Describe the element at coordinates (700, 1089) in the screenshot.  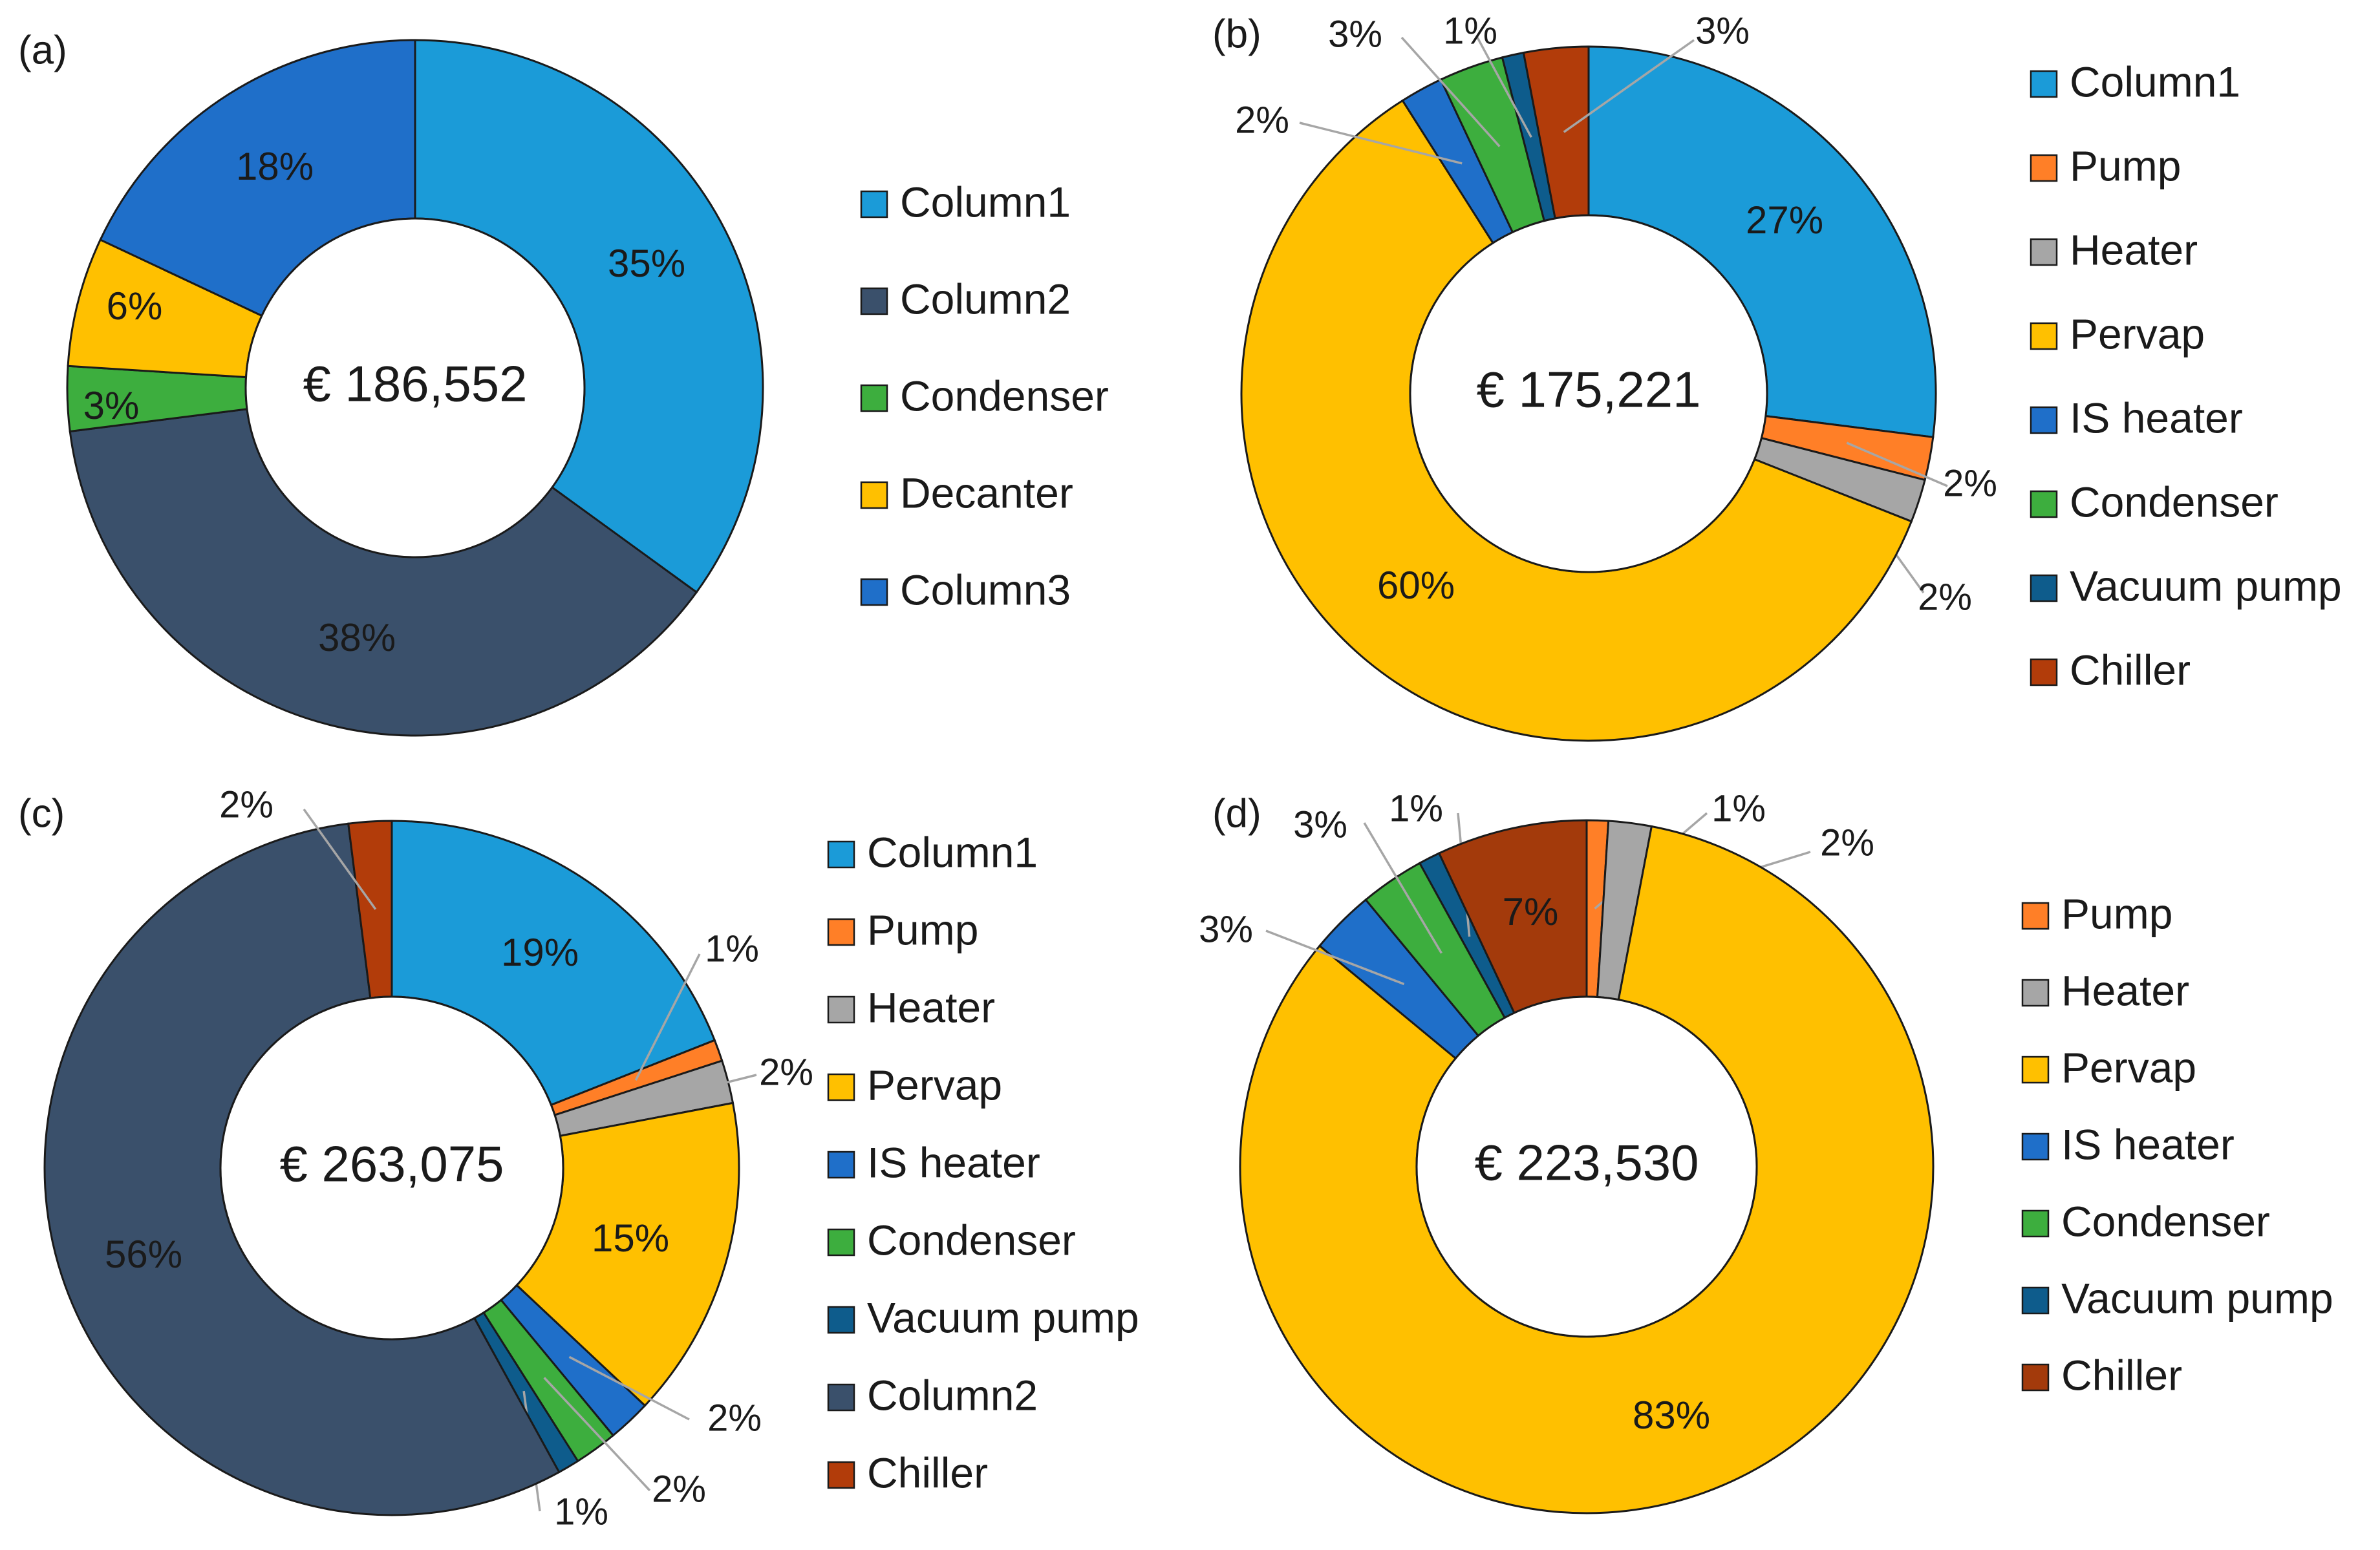
I see `leader-line-heater` at that location.